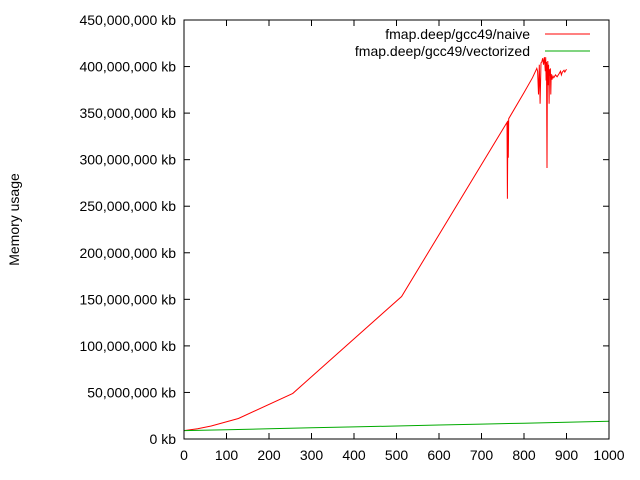 The height and width of the screenshot is (480, 640). What do you see at coordinates (127, 253) in the screenshot?
I see `y-tick-label: 200,000,000 kb` at bounding box center [127, 253].